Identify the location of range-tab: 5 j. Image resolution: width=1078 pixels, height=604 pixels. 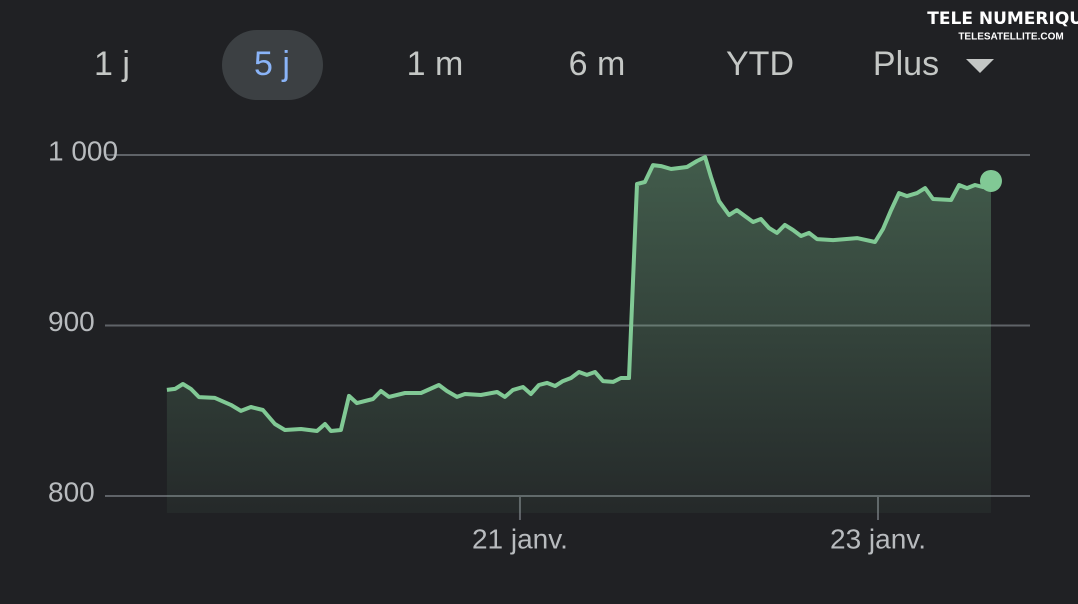
(272, 64).